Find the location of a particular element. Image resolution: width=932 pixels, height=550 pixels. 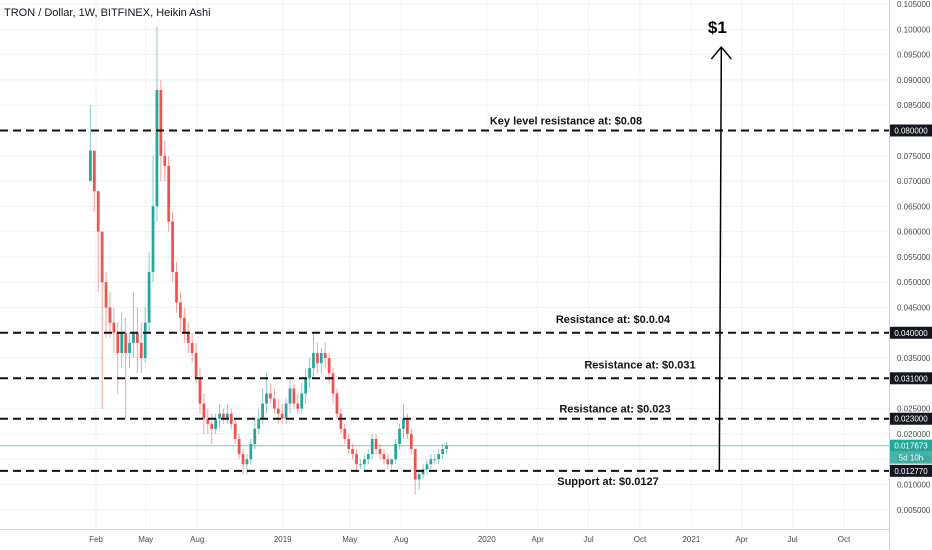

x-tick-label: Aug is located at coordinates (401, 539).